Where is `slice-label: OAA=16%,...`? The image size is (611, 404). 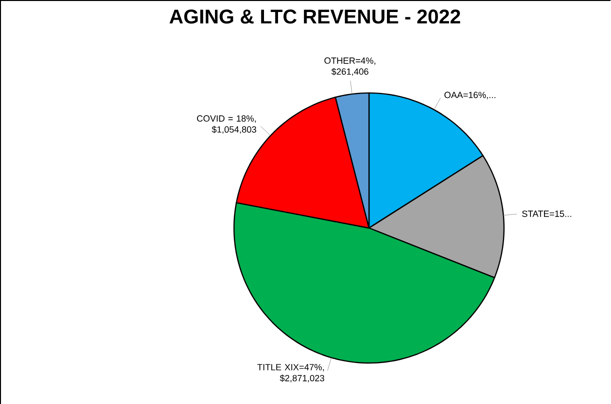 slice-label: OAA=16%,... is located at coordinates (470, 95).